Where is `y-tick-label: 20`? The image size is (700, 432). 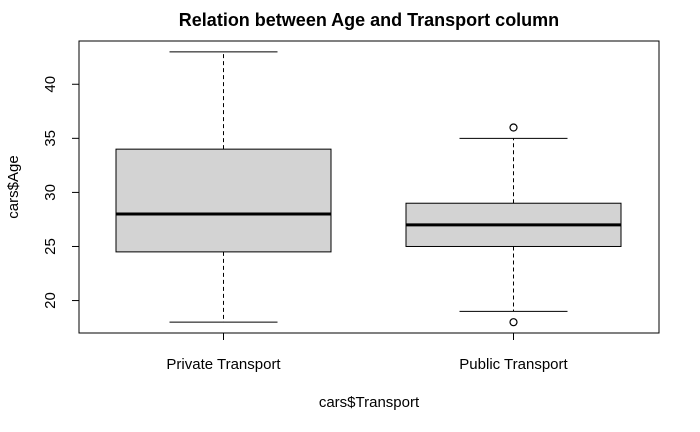 y-tick-label: 20 is located at coordinates (50, 300).